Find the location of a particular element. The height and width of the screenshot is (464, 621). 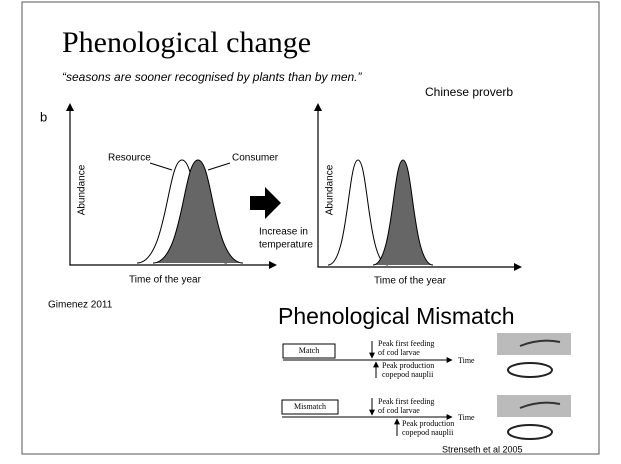

subtitle: Phenological Mismatch is located at coordinates (396, 316).